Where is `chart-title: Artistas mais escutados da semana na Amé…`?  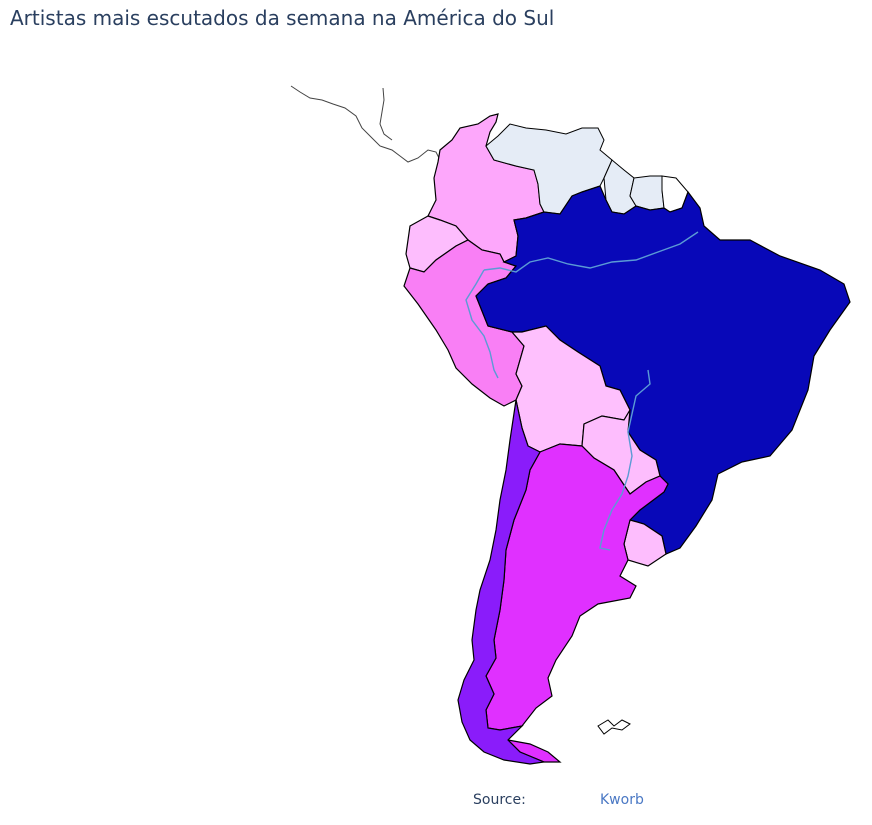
chart-title: Artistas mais escutados da semana na Amé… is located at coordinates (282, 18).